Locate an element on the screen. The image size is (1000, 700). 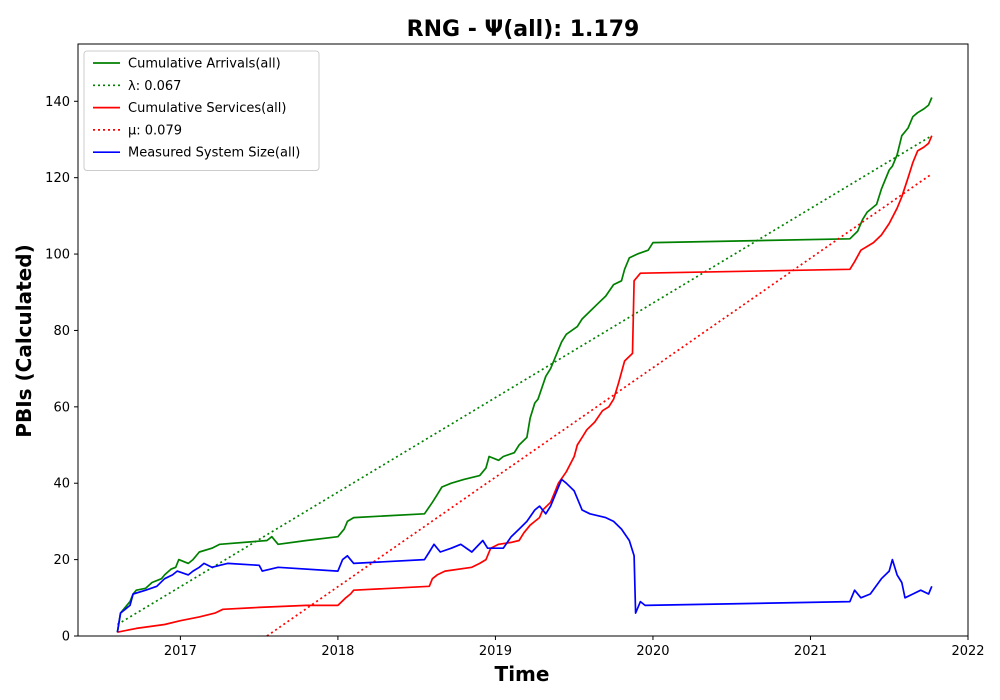
y-tick-label: 120 is located at coordinates (57, 178).